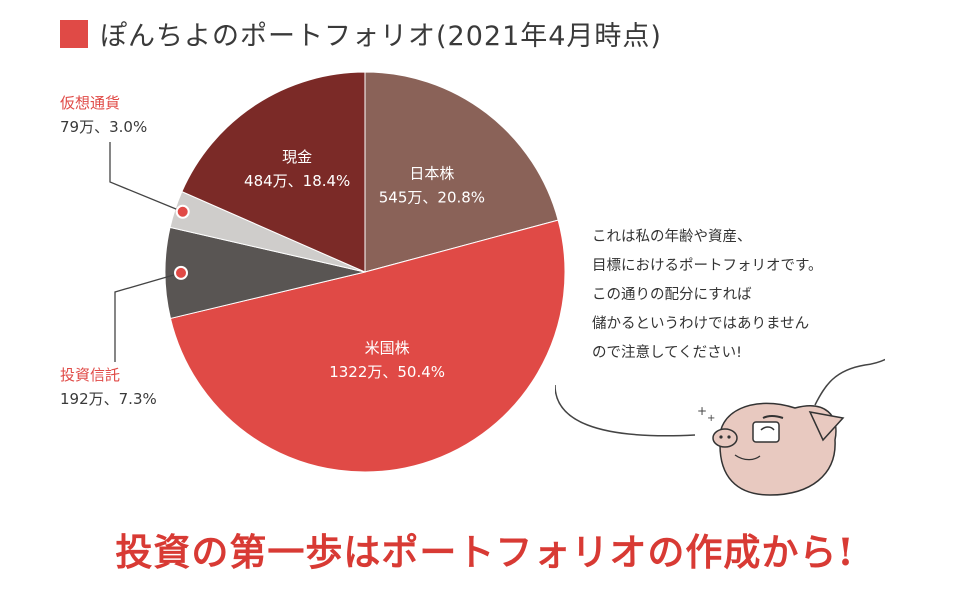 Image resolution: width=970 pixels, height=600 pixels. What do you see at coordinates (667, 353) in the screenshot?
I see `note-line: ので注意してください!` at bounding box center [667, 353].